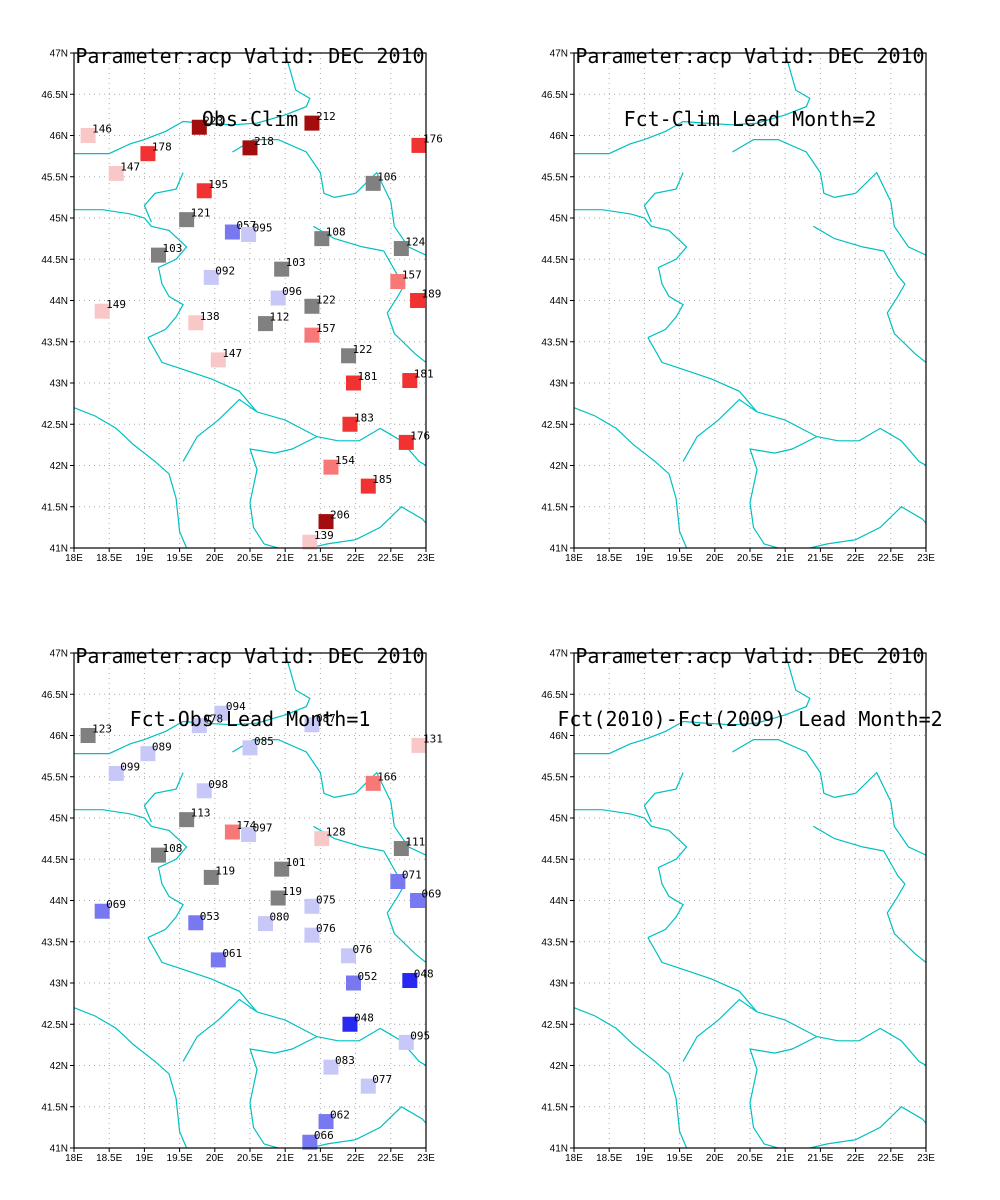  I want to click on station-value-label: 089, so click(162, 747).